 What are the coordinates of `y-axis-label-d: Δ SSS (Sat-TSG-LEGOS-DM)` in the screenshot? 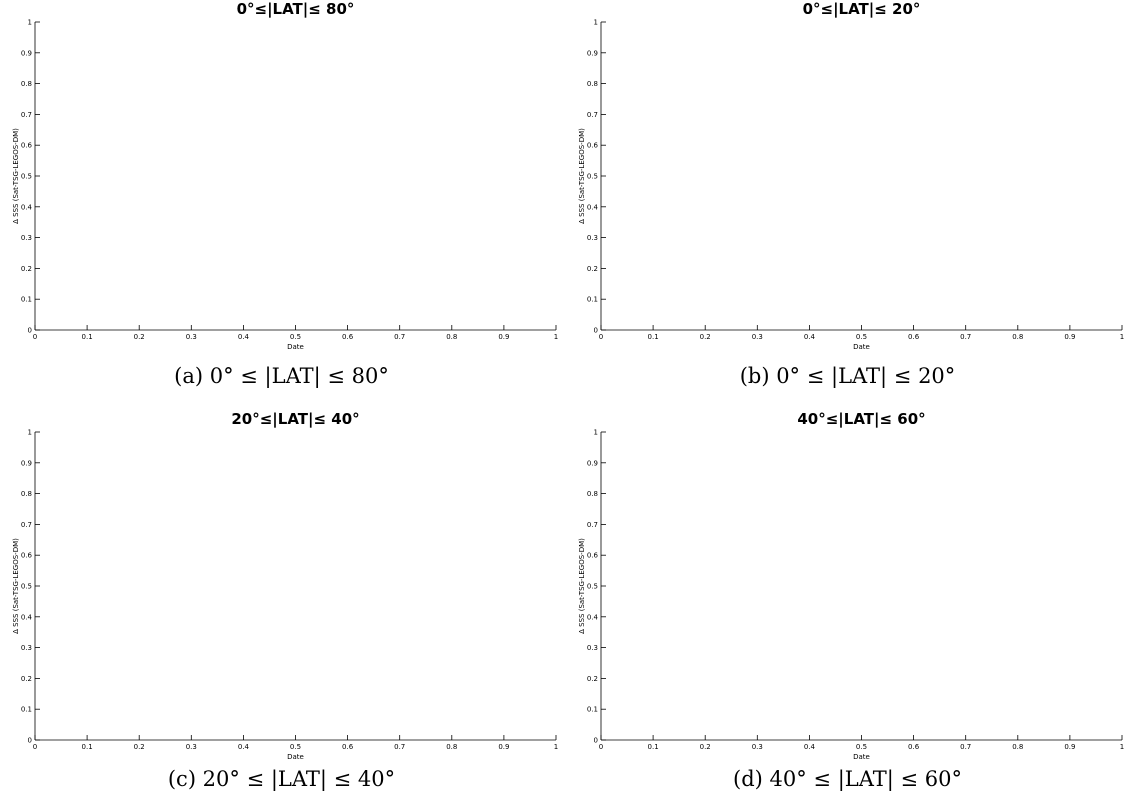 It's located at (582, 586).